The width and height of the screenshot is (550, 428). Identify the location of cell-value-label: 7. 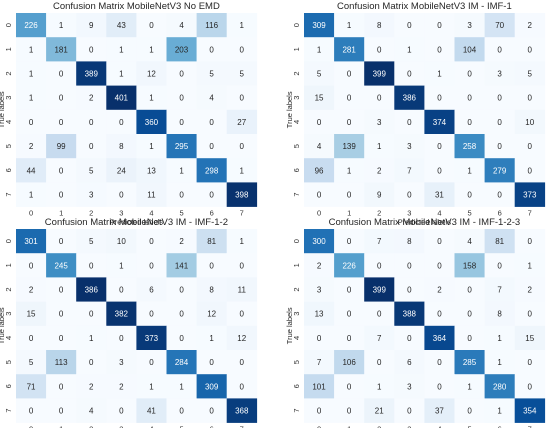
(379, 241).